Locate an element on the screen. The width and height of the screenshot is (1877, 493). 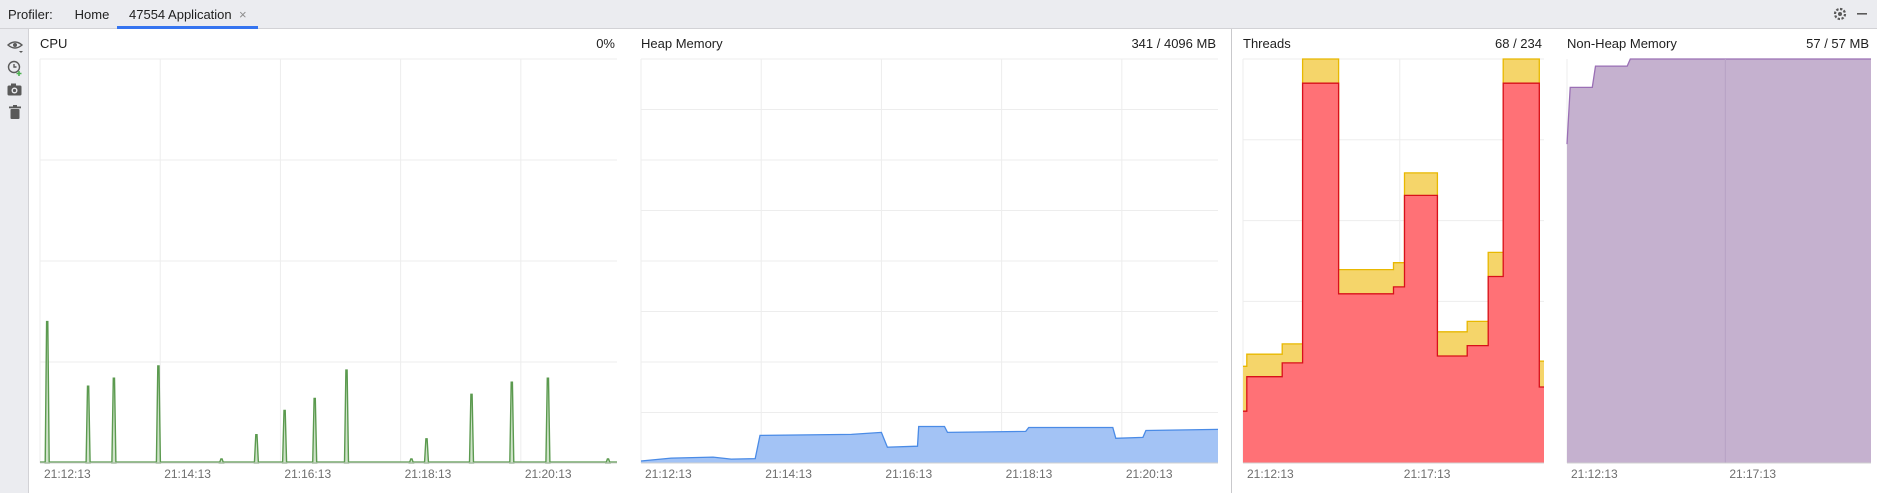
tab-home: Home is located at coordinates (92, 14).